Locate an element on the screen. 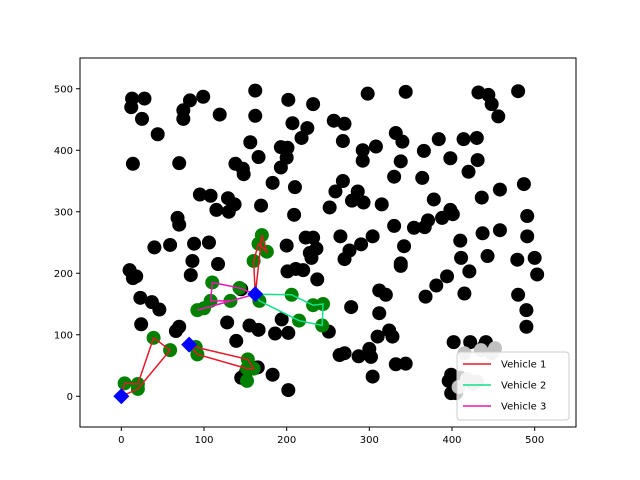 The width and height of the screenshot is (640, 480). legend: Vehicle 1 Vehicle 2 Vehicle 3 is located at coordinates (513, 386).